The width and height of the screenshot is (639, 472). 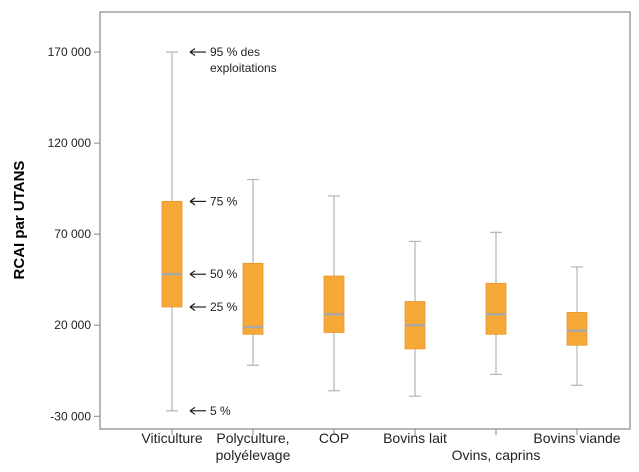 I want to click on y-axis-title: RCAI par UTANS, so click(x=19, y=220).